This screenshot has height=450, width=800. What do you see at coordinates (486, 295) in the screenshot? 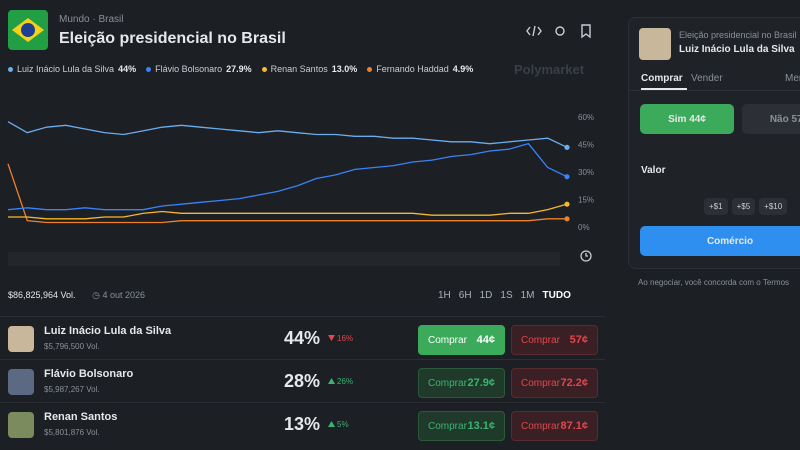
I see `range-button: 1D` at bounding box center [486, 295].